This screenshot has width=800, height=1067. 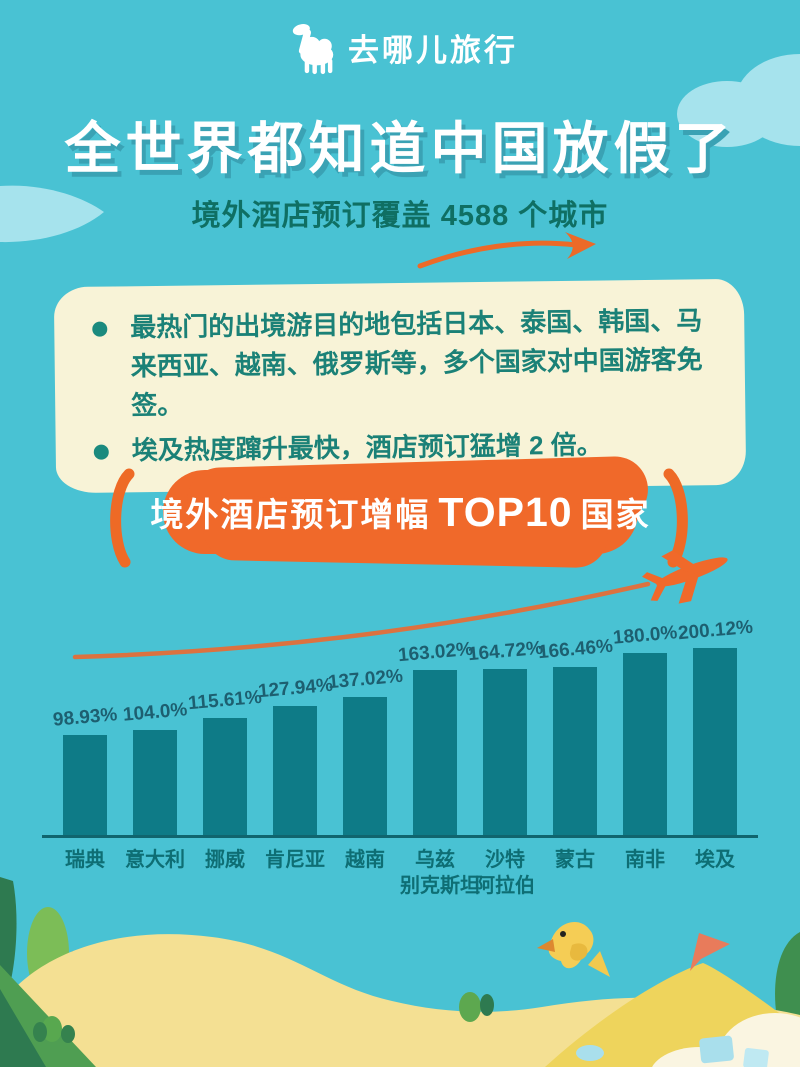 I want to click on bar-value-label: 127.94%, so click(x=295, y=688).